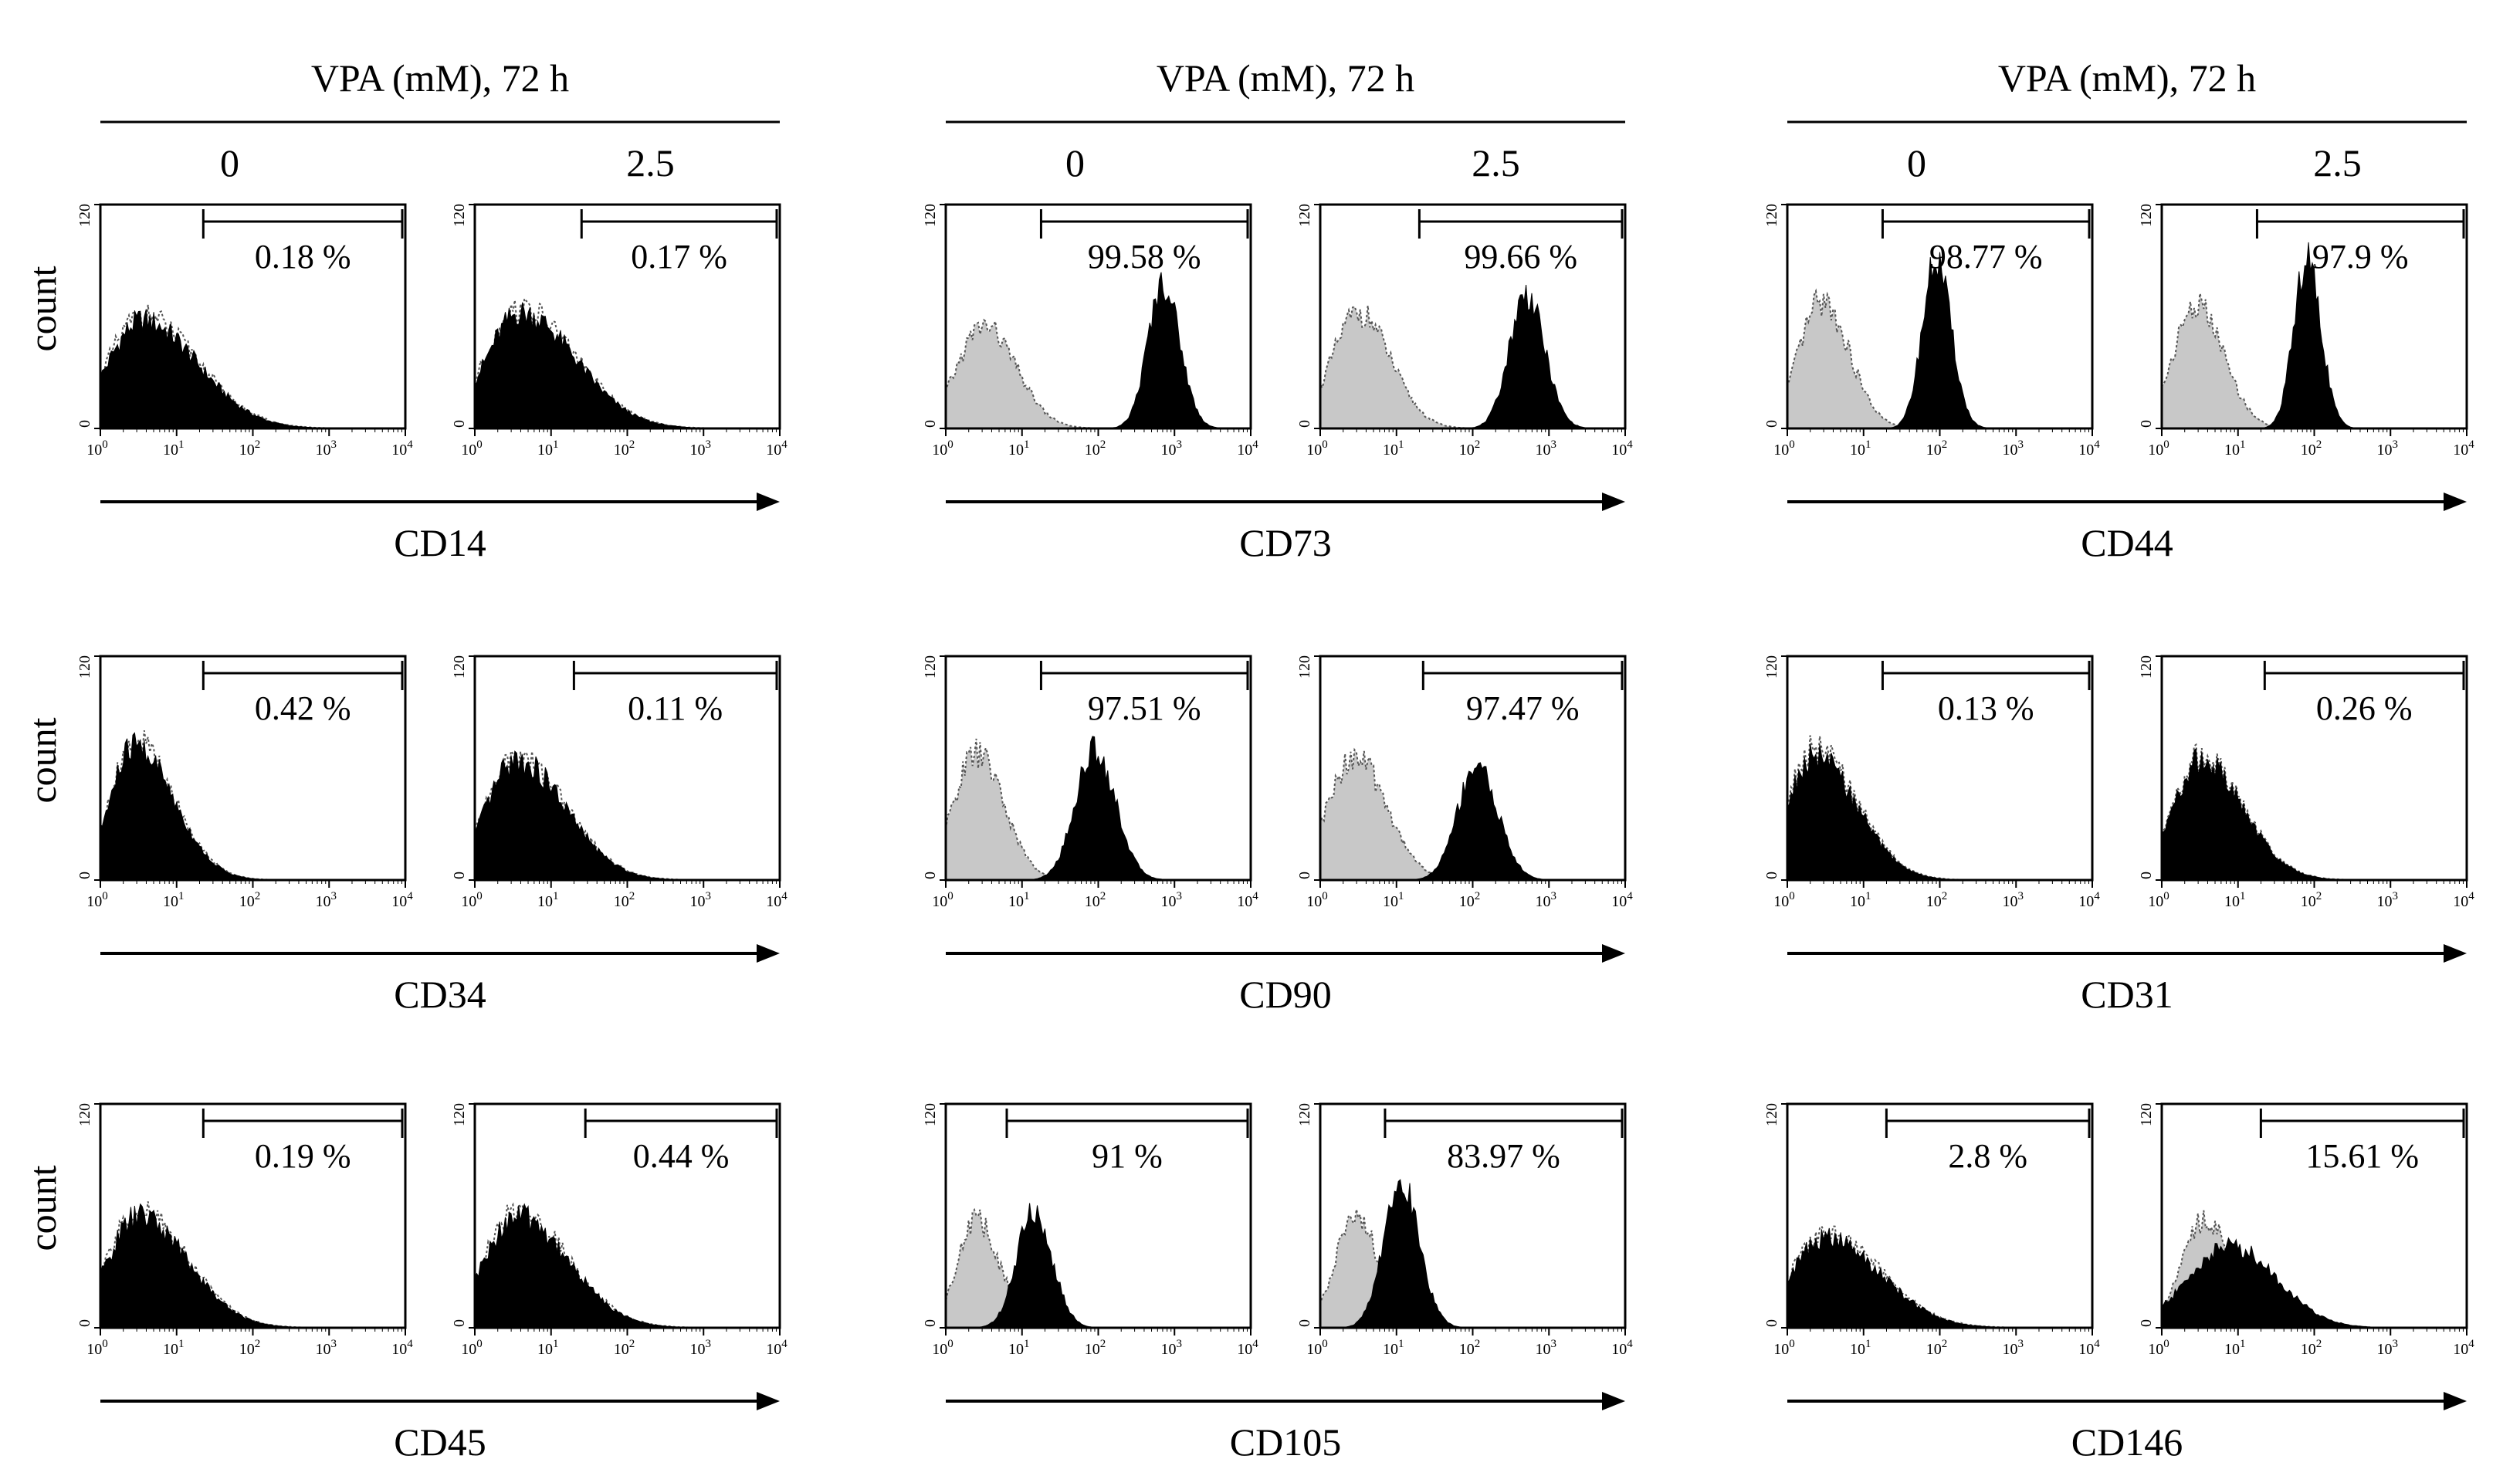  I want to click on gate-percent-label: 99.58 %, so click(1145, 257).